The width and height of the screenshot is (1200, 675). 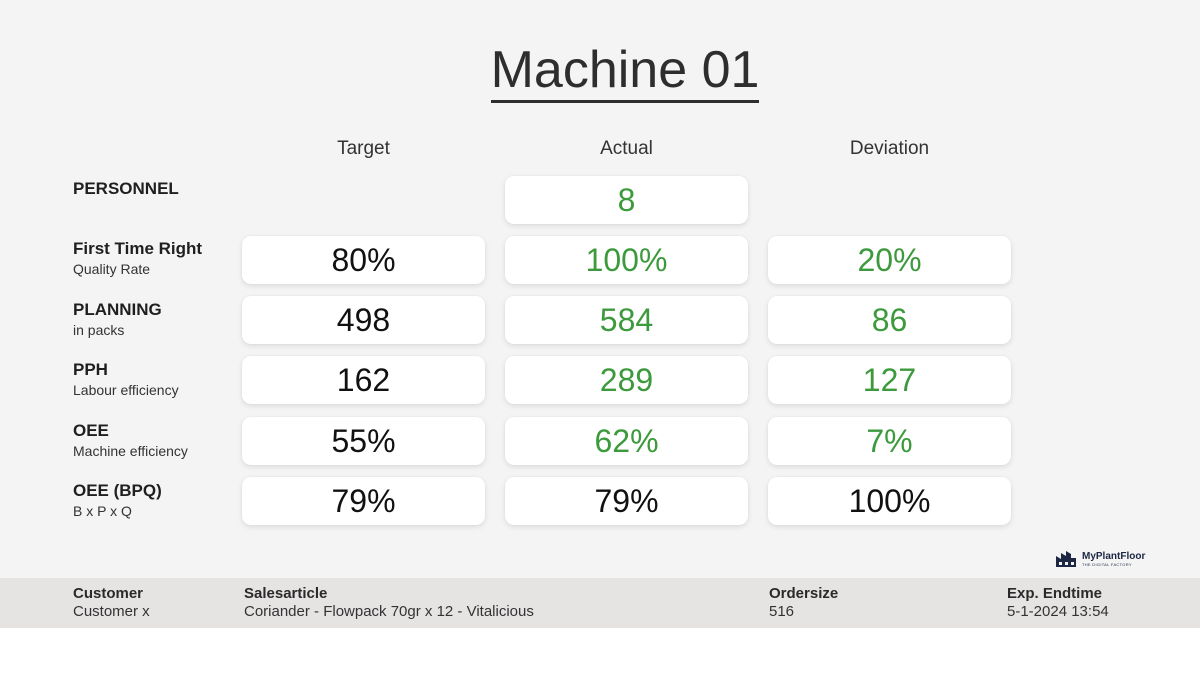 What do you see at coordinates (1055, 593) in the screenshot?
I see `endtime-label: Exp. Endtime` at bounding box center [1055, 593].